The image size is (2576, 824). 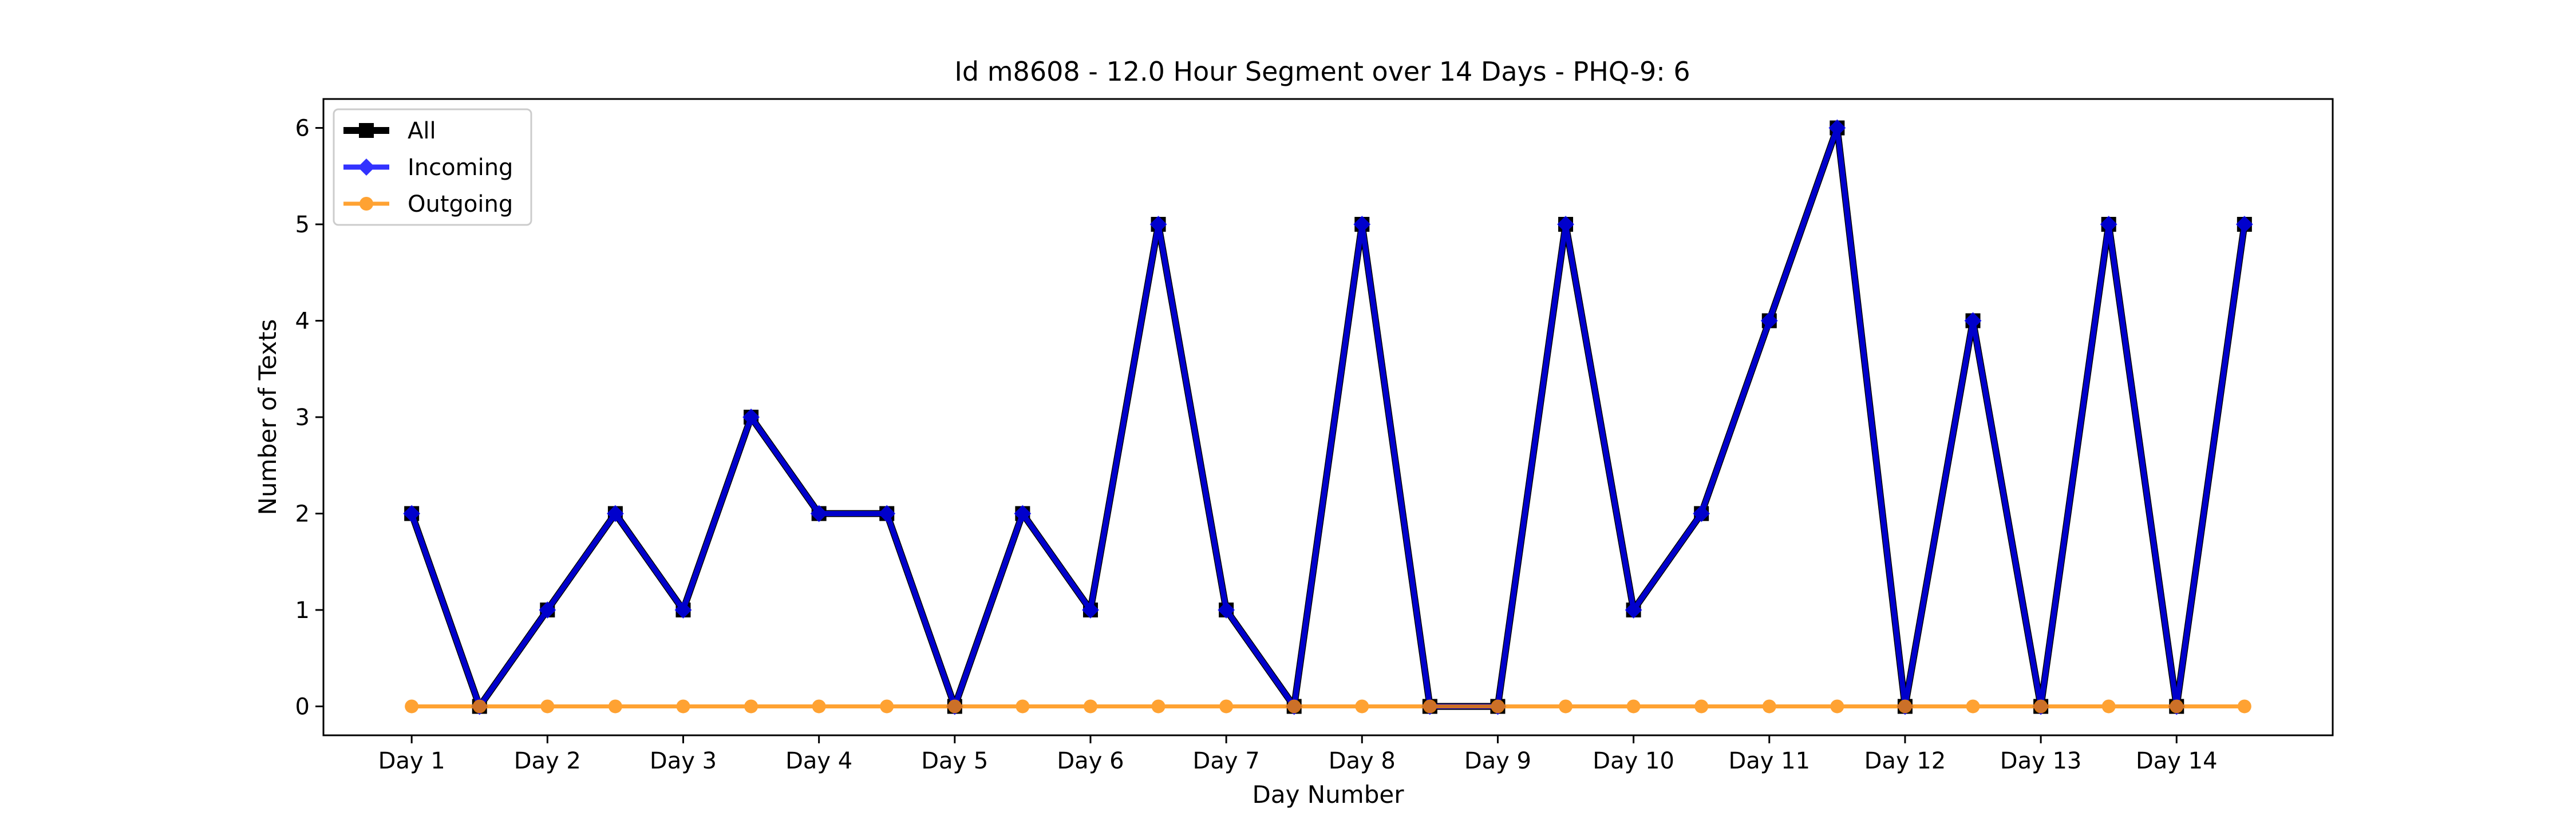 I want to click on x-tick-label: Day 11, so click(x=1769, y=761).